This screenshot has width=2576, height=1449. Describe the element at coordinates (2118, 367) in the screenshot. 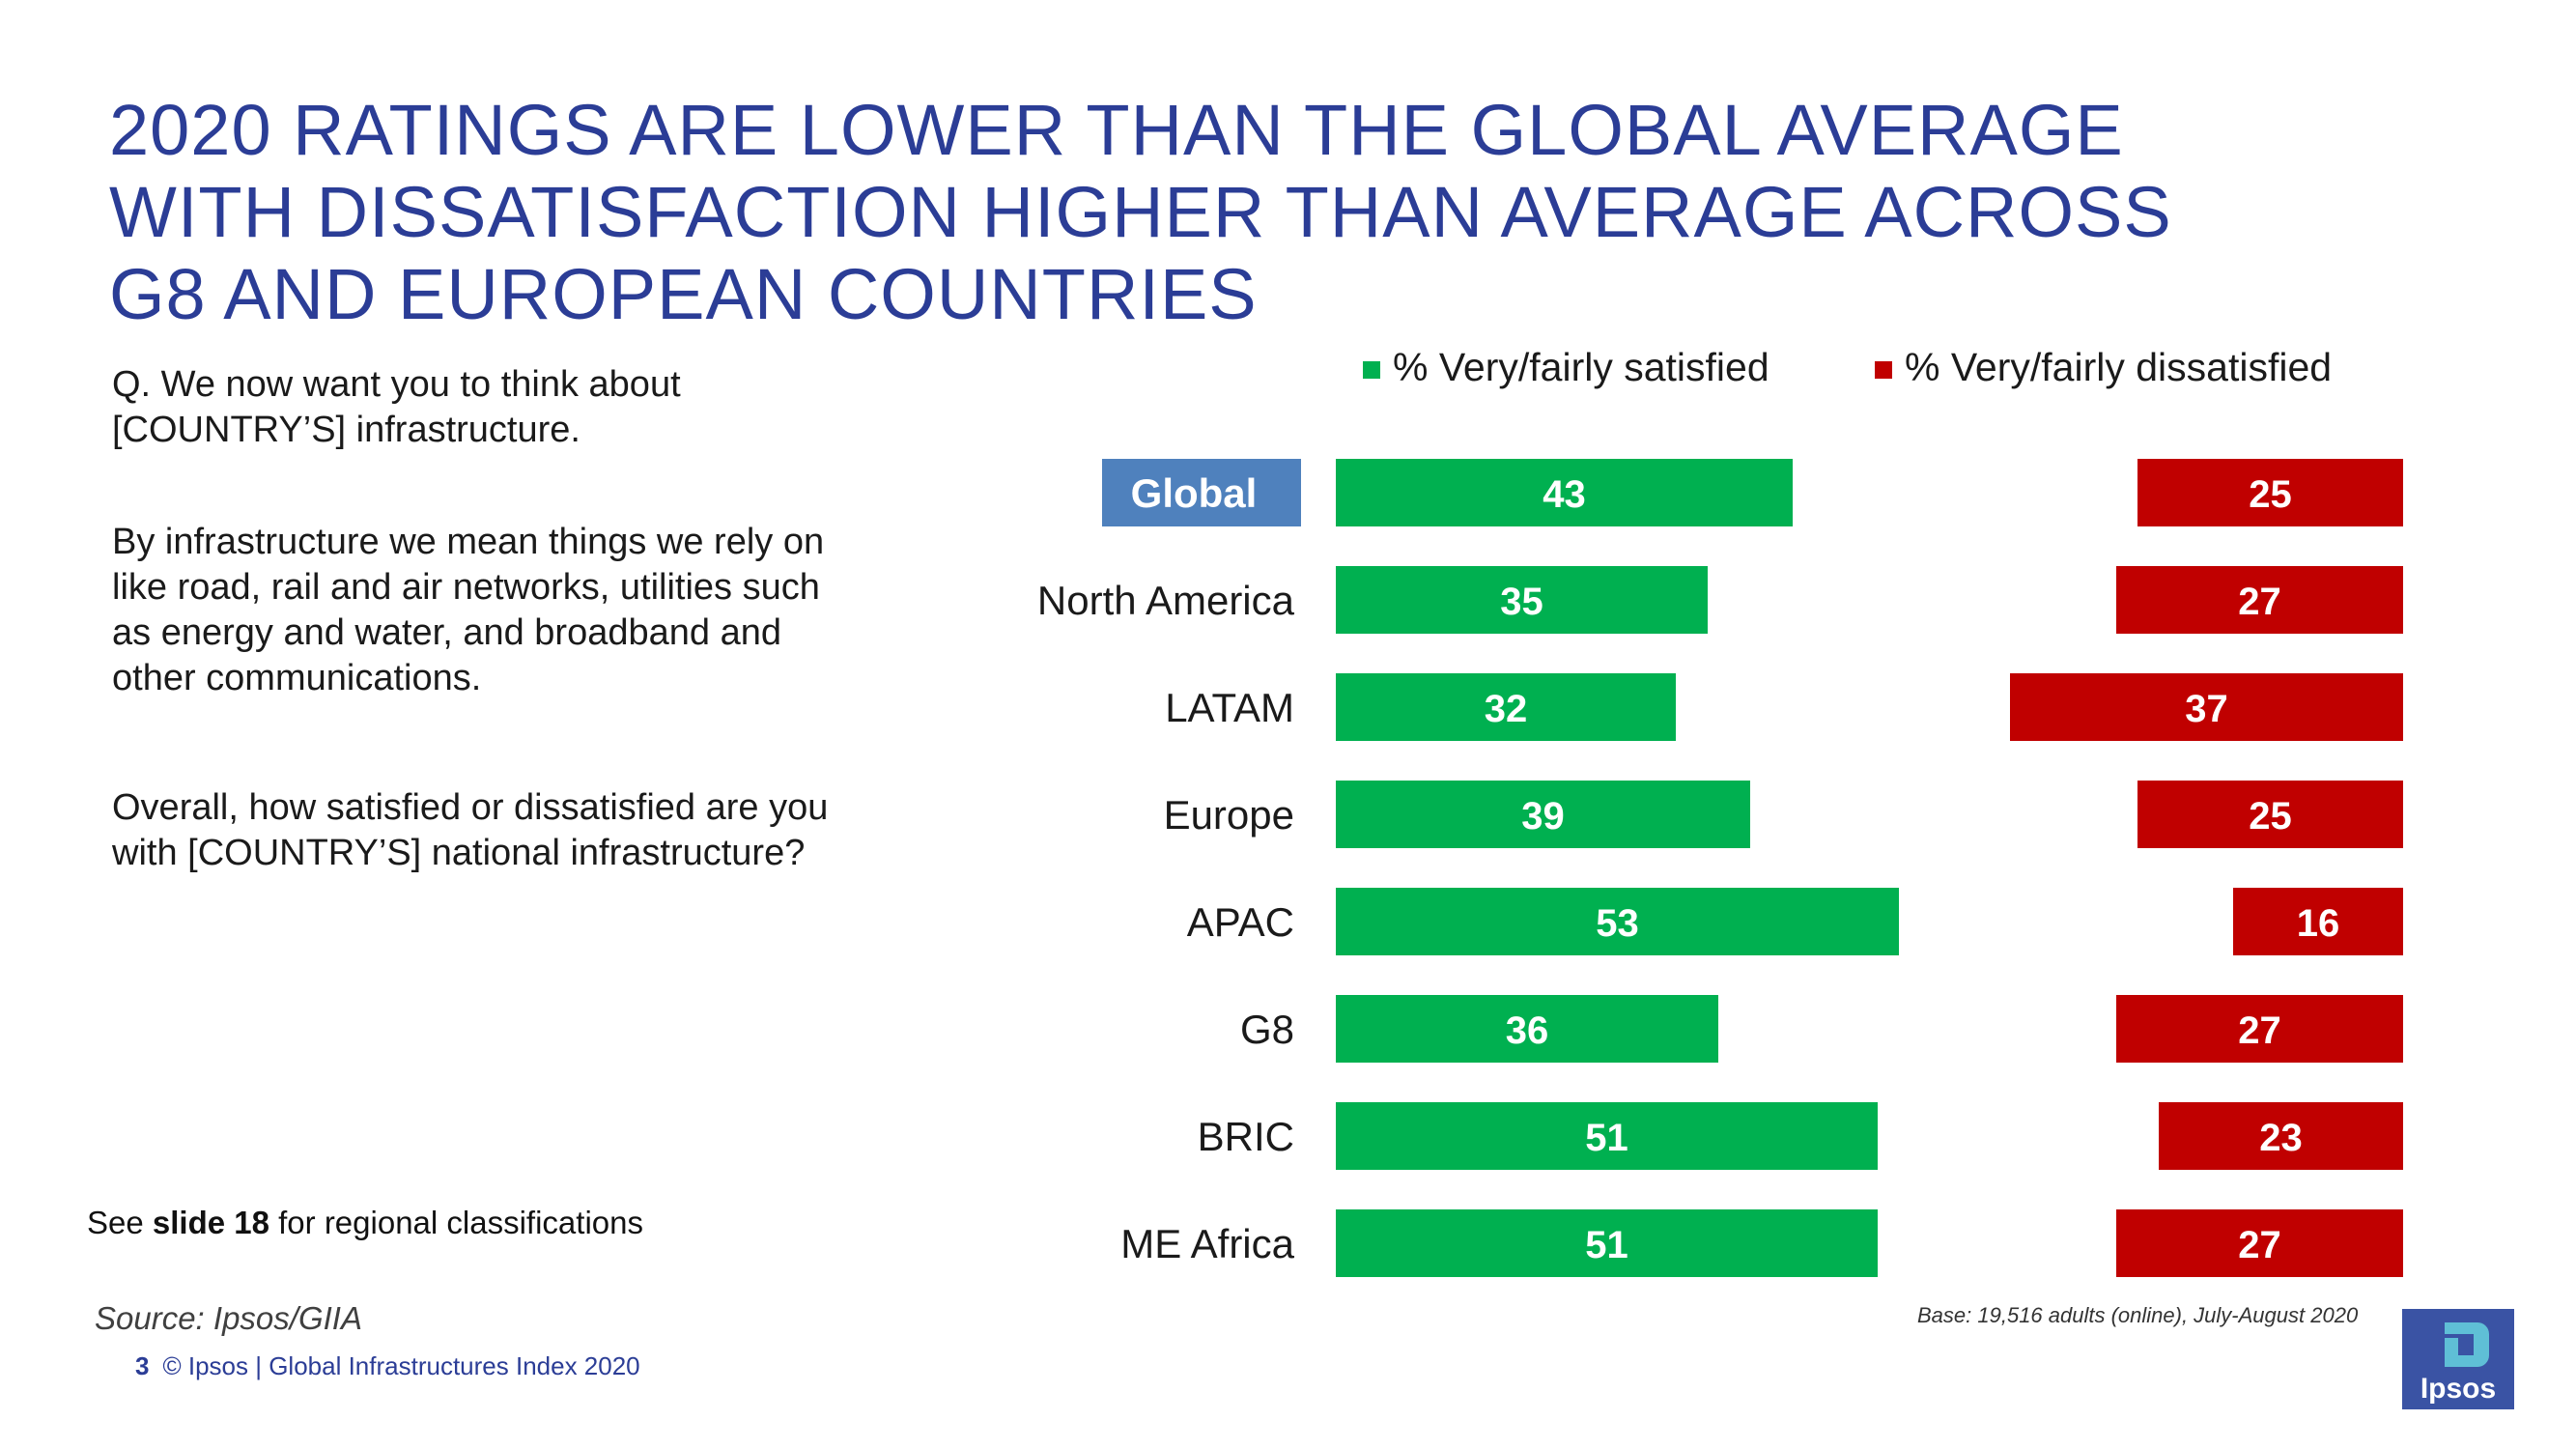

I see `legend-label-dissatisfied: % Very/fairly dissatisfied` at that location.